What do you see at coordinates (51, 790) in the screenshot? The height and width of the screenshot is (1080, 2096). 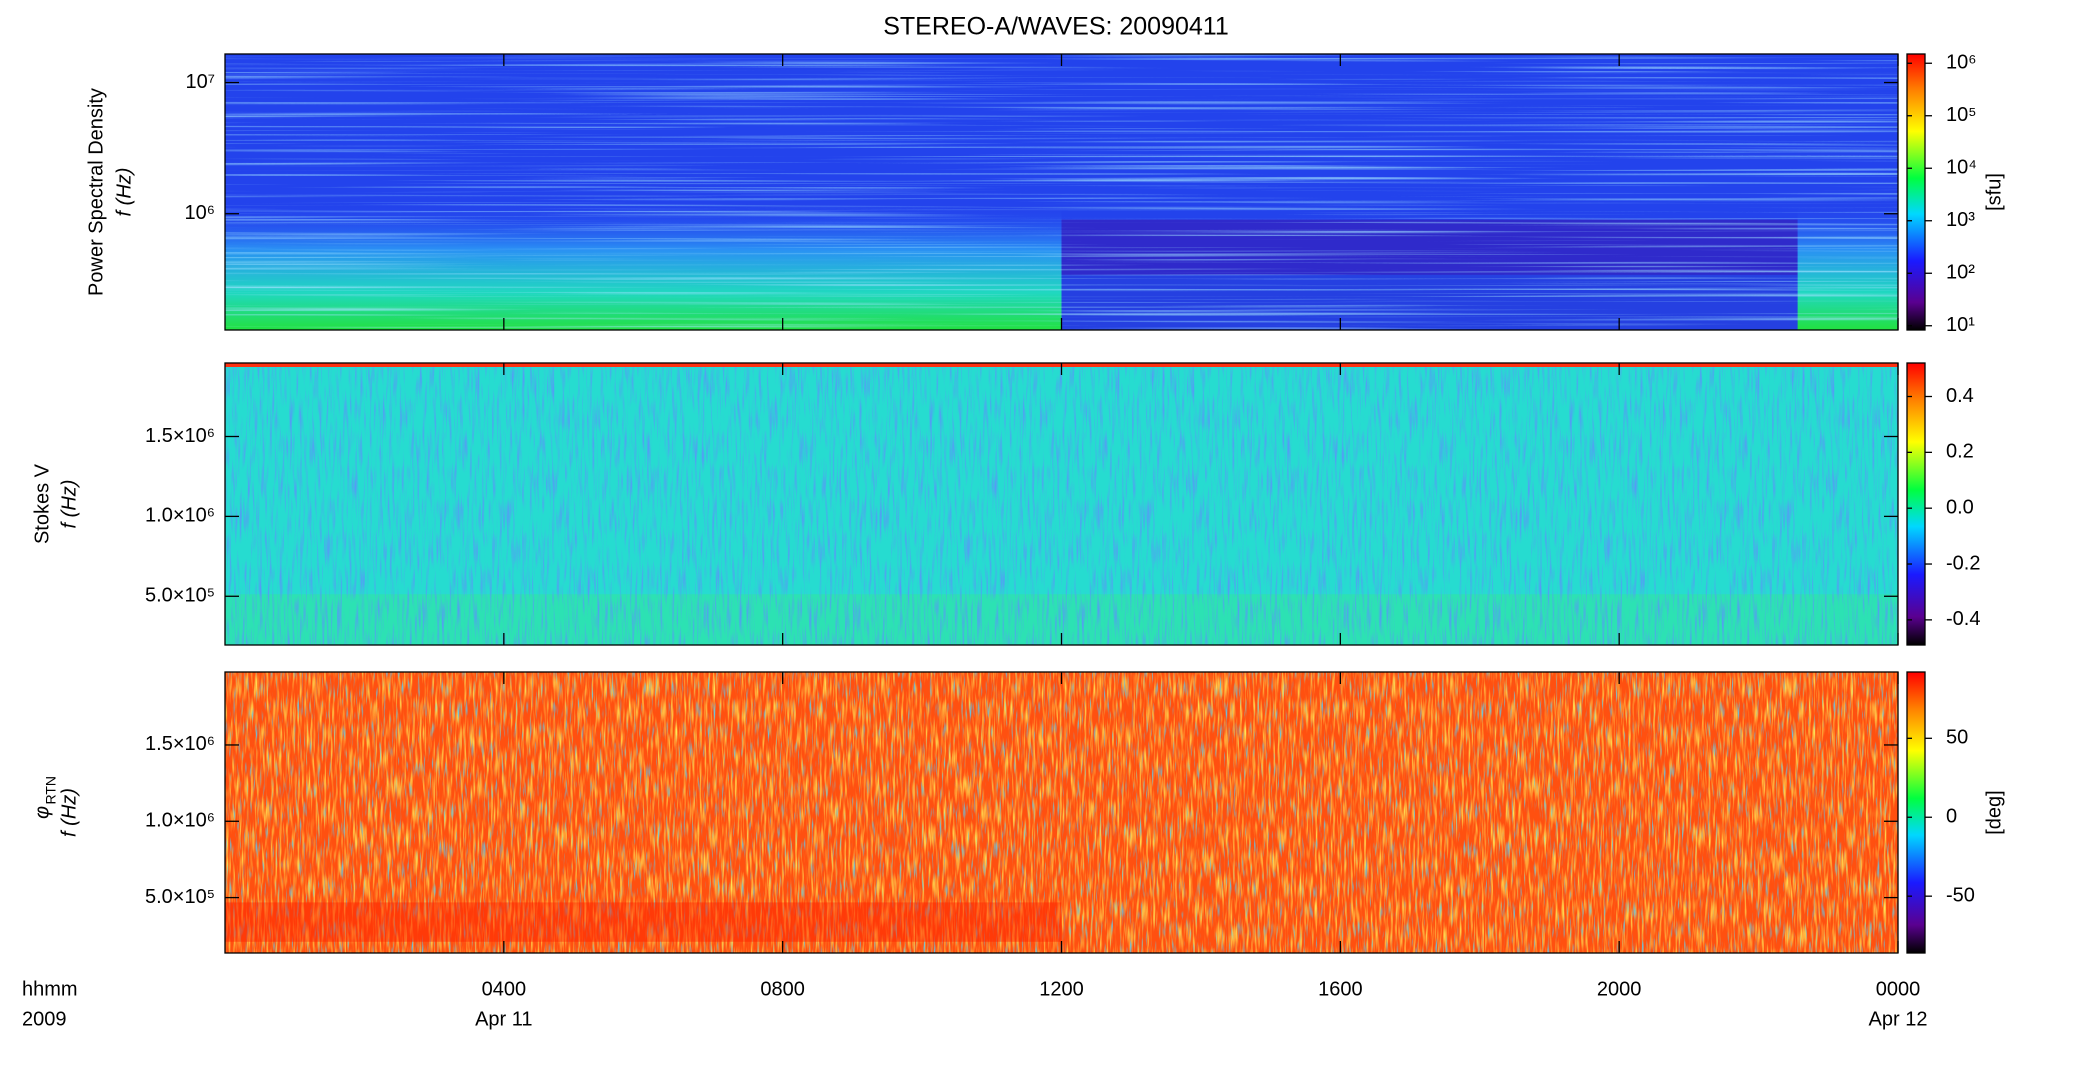 I see `y-axis-label-subscript: RTN` at bounding box center [51, 790].